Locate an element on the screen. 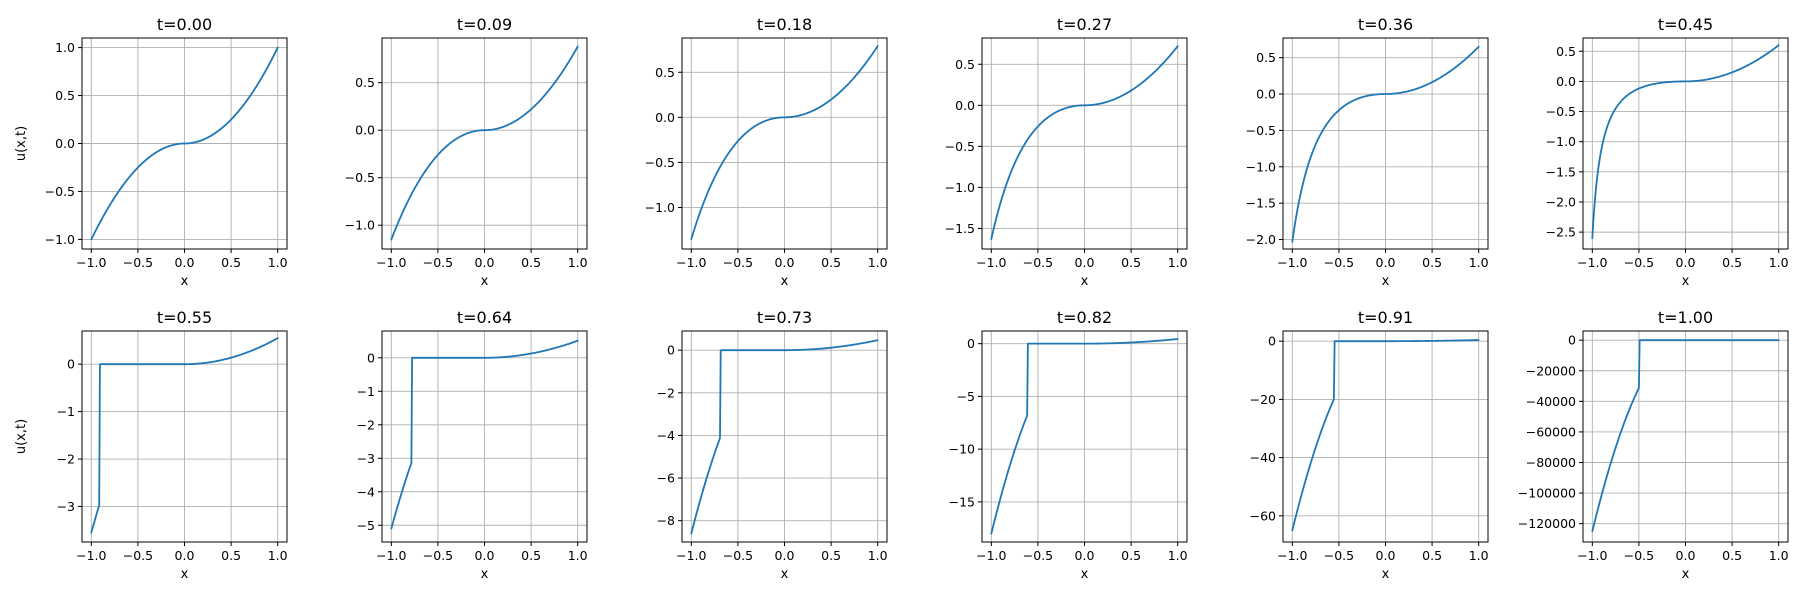  subplot-11: −1.0 −0.5 0.0 0.5 1.0 −60 −40 −20 0 t=0.91 x is located at coordinates (1369, 445).